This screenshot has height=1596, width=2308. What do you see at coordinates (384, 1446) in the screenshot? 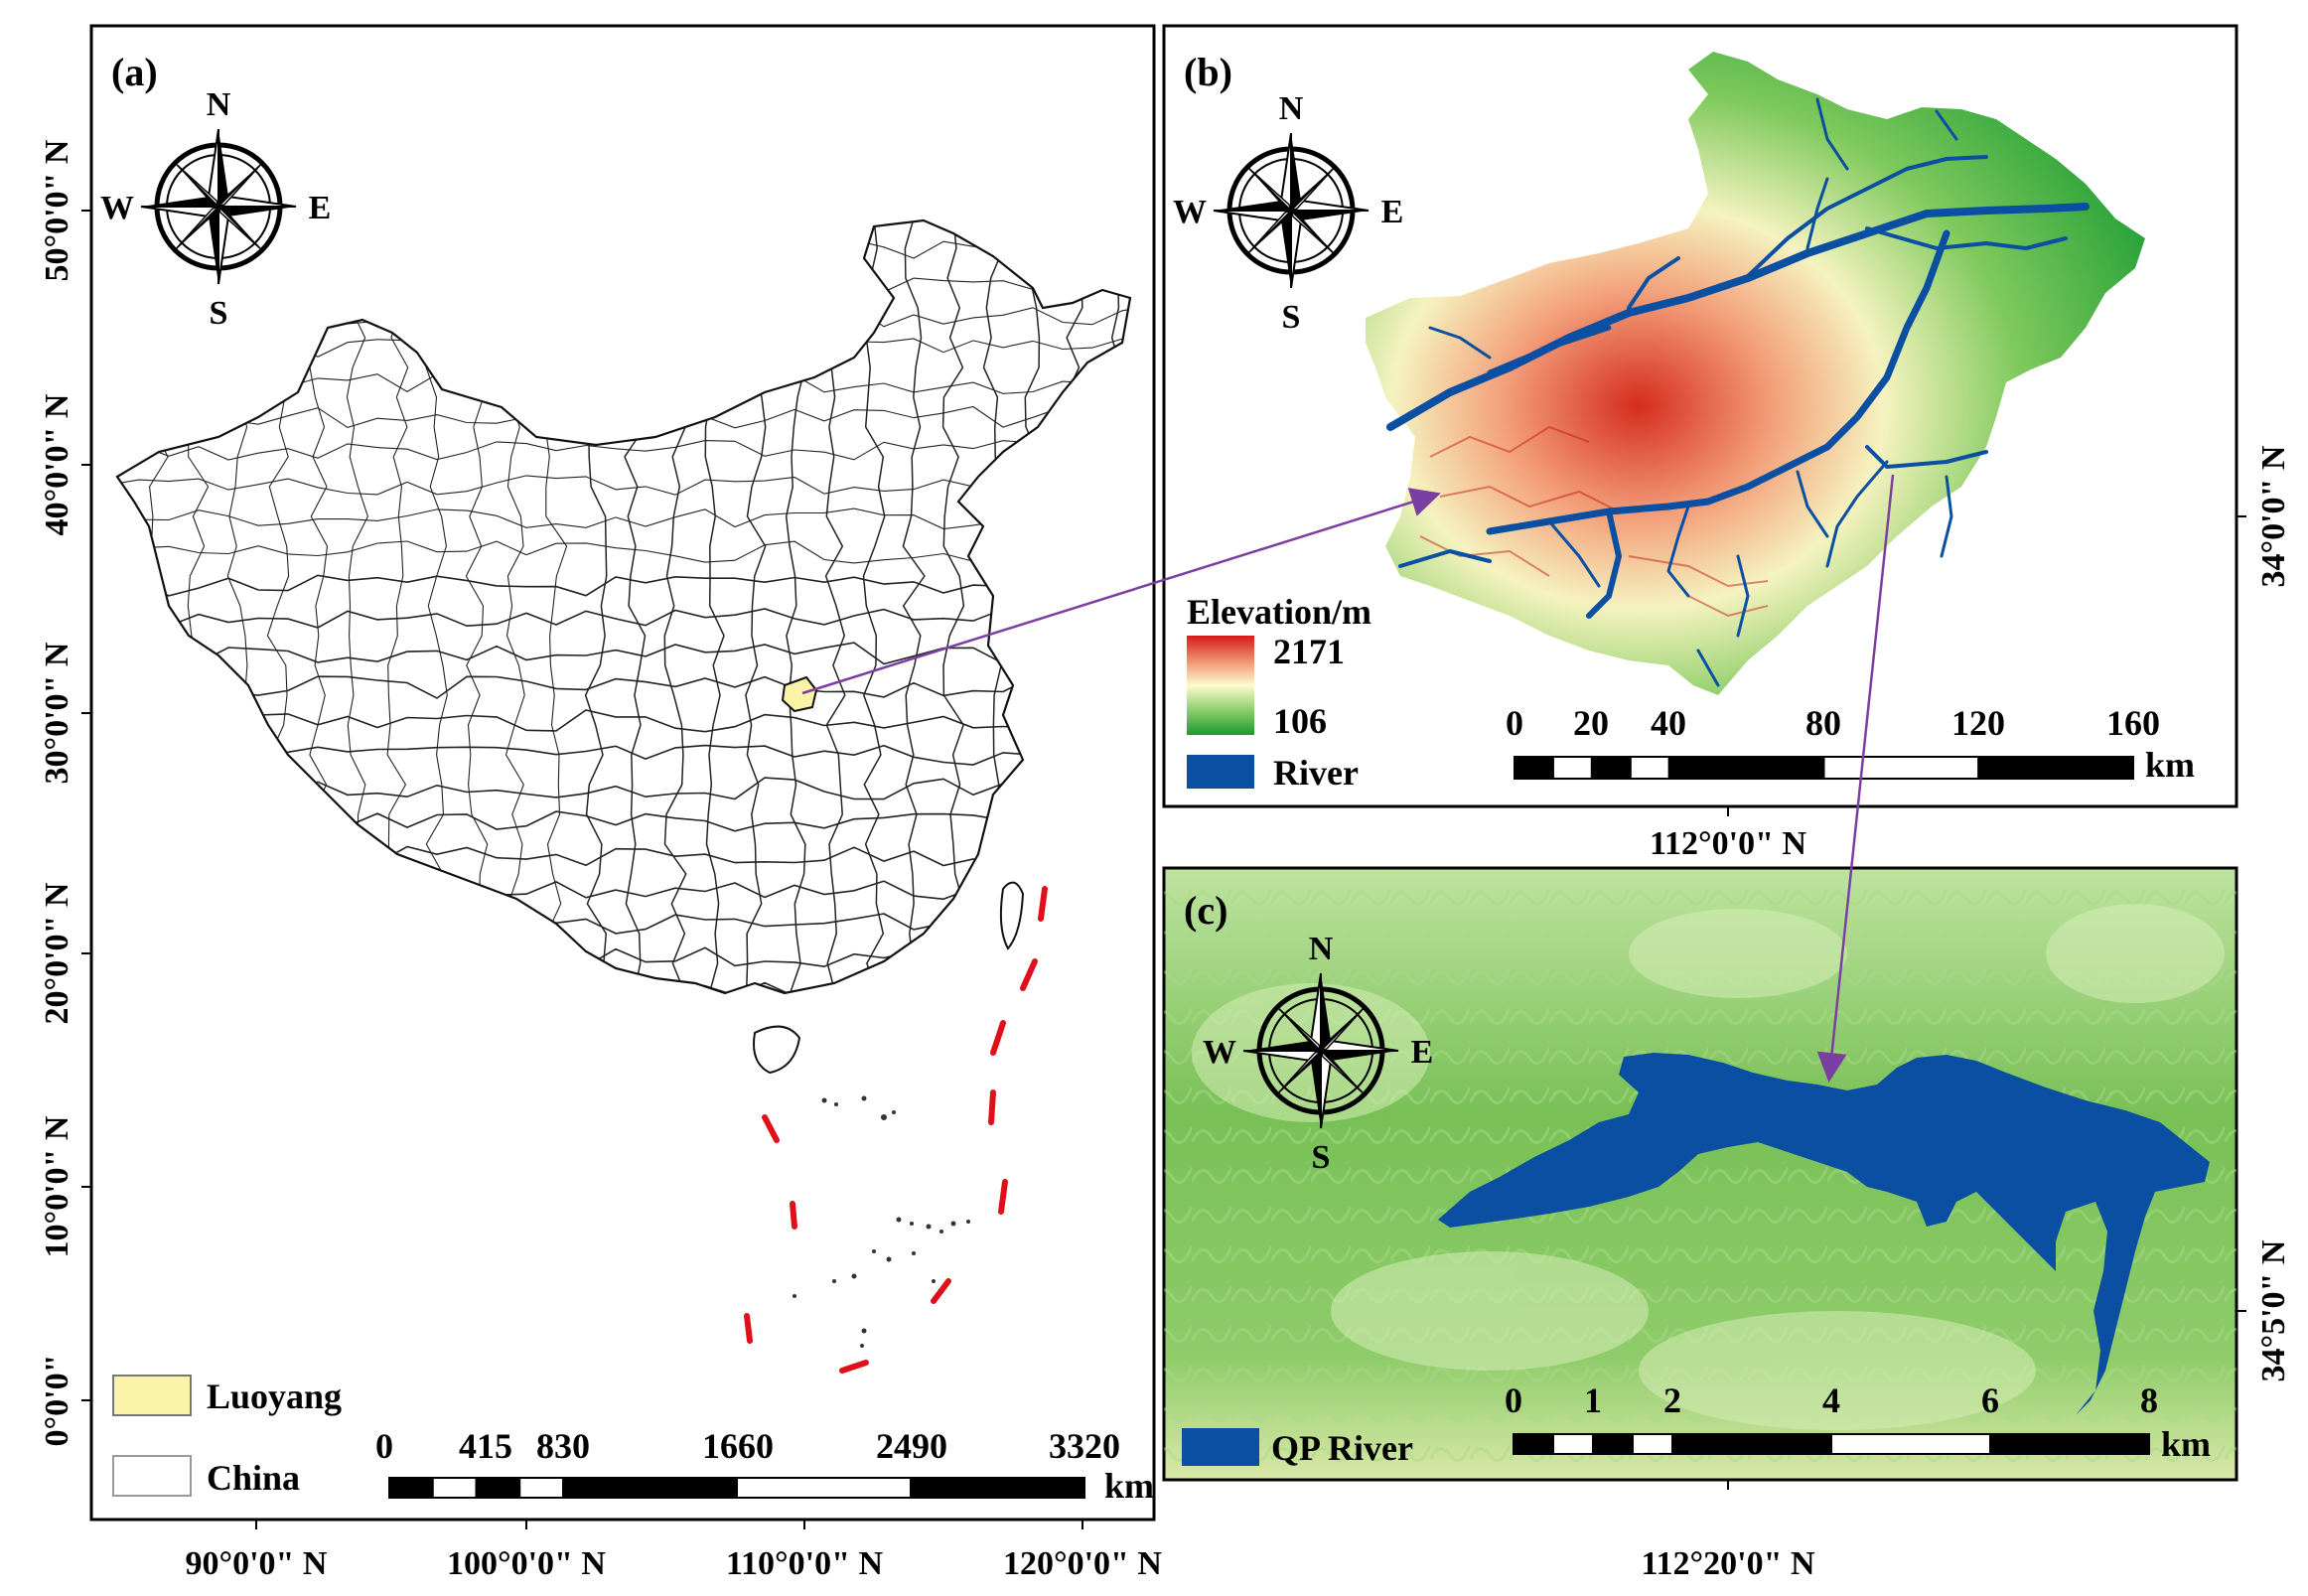
I see `scale-a-tick-0: 0` at bounding box center [384, 1446].